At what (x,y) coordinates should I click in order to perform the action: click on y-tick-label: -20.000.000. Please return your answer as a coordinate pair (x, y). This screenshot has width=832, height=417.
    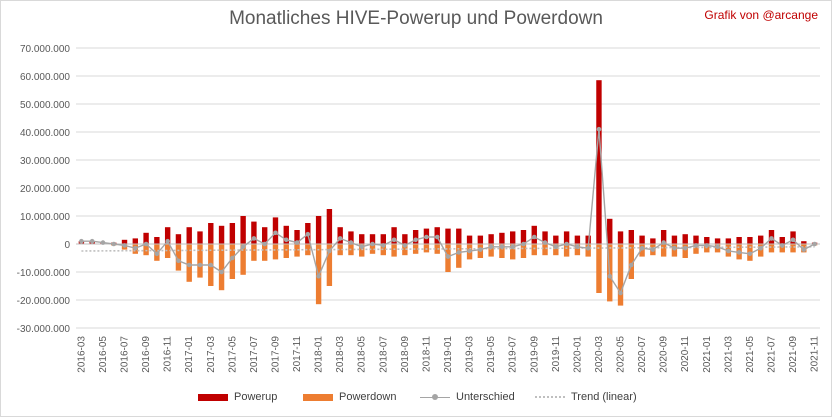
    Looking at the image, I should click on (44, 301).